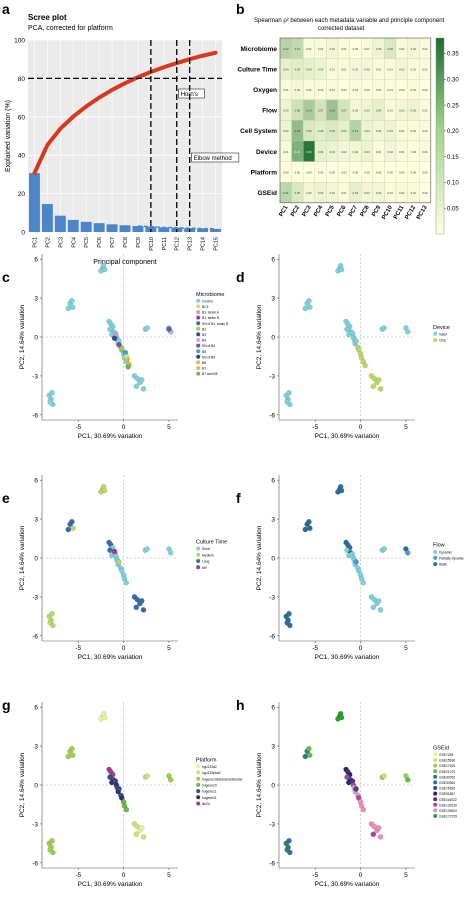 The height and width of the screenshot is (917, 474). Describe the element at coordinates (376, 211) in the screenshot. I see `heatmap-col-label: PC9` at that location.